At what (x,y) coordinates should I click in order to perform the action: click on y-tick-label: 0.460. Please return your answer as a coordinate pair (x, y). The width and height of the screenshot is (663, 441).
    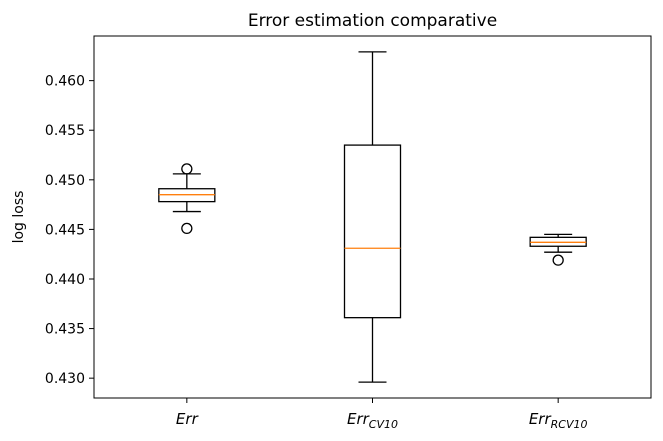
    Looking at the image, I should click on (65, 82).